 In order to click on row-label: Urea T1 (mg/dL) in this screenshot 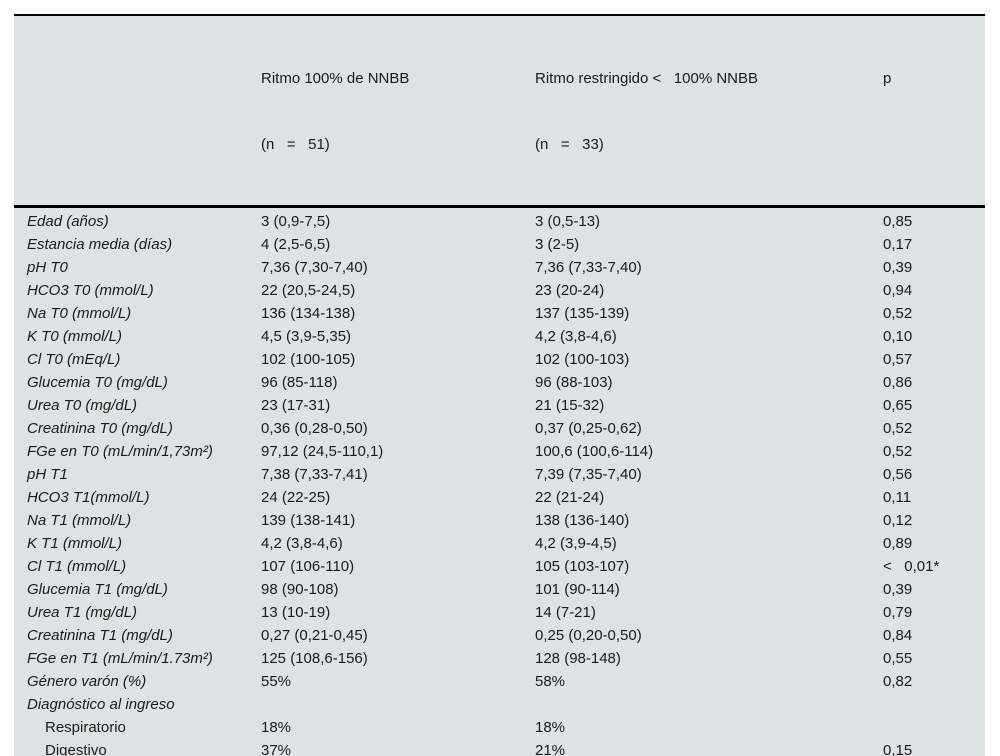, I will do `click(82, 612)`.